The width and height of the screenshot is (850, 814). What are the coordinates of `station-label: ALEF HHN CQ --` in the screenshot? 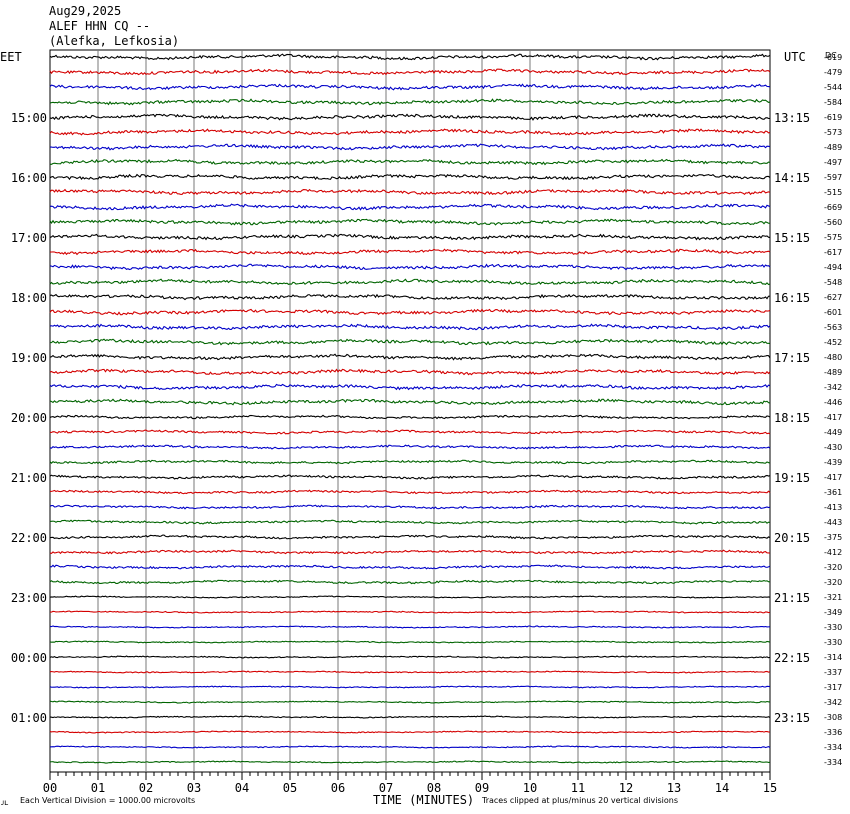 It's located at (100, 26).